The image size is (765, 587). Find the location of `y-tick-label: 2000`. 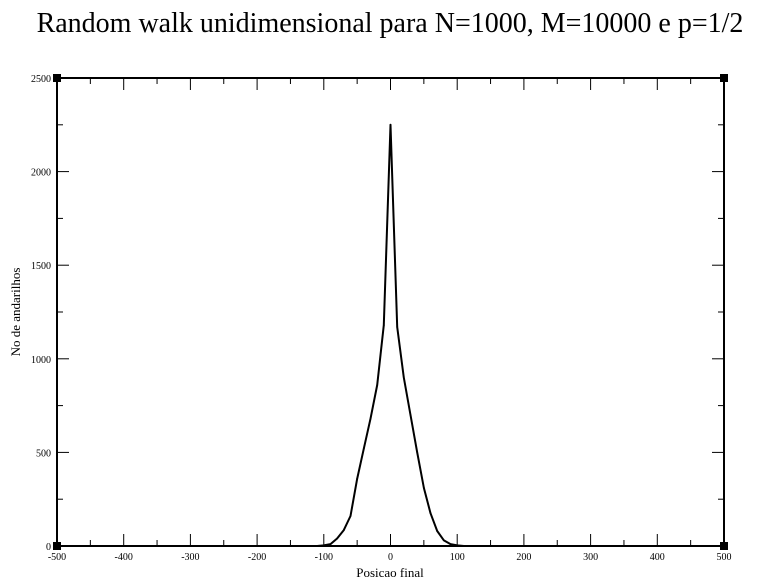

y-tick-label: 2000 is located at coordinates (41, 173).